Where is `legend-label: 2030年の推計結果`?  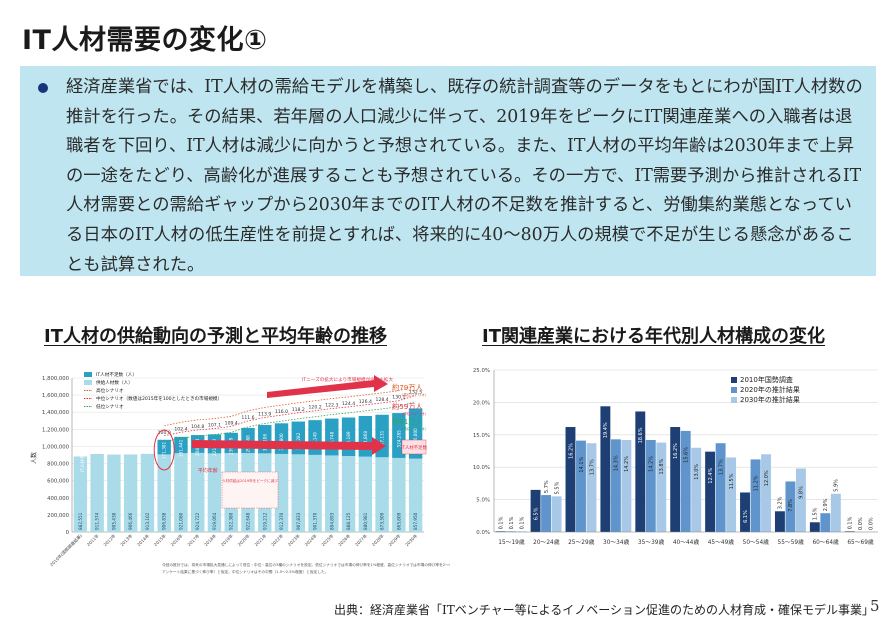 legend-label: 2030年の推計結果 is located at coordinates (770, 399).